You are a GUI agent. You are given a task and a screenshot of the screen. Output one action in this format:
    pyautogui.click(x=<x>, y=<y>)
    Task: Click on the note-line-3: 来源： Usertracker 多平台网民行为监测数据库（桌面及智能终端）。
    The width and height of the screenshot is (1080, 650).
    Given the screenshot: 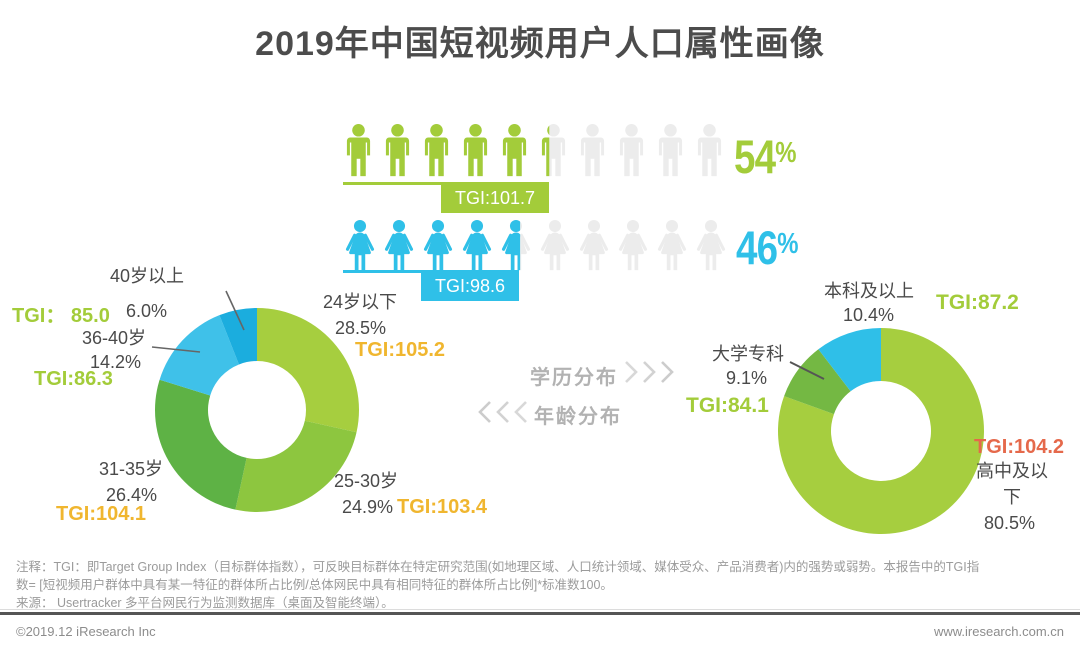 What is the action you would take?
    pyautogui.click(x=205, y=603)
    